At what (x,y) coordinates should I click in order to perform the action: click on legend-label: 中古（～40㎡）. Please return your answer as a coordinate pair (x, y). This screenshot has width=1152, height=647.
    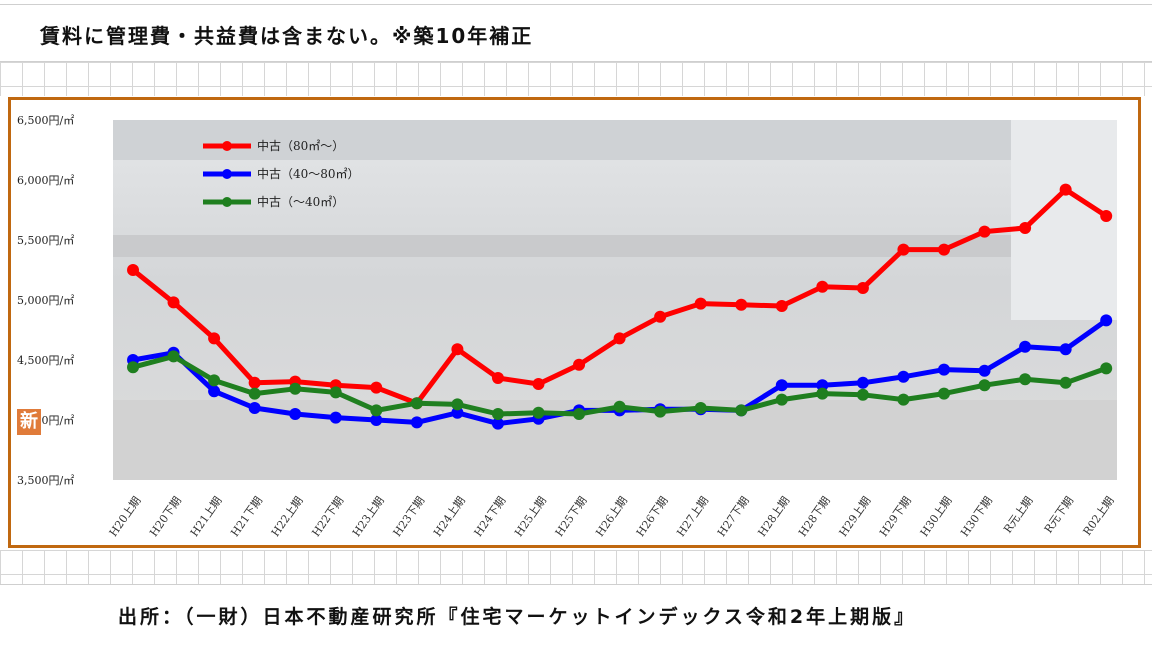
    Looking at the image, I should click on (300, 201).